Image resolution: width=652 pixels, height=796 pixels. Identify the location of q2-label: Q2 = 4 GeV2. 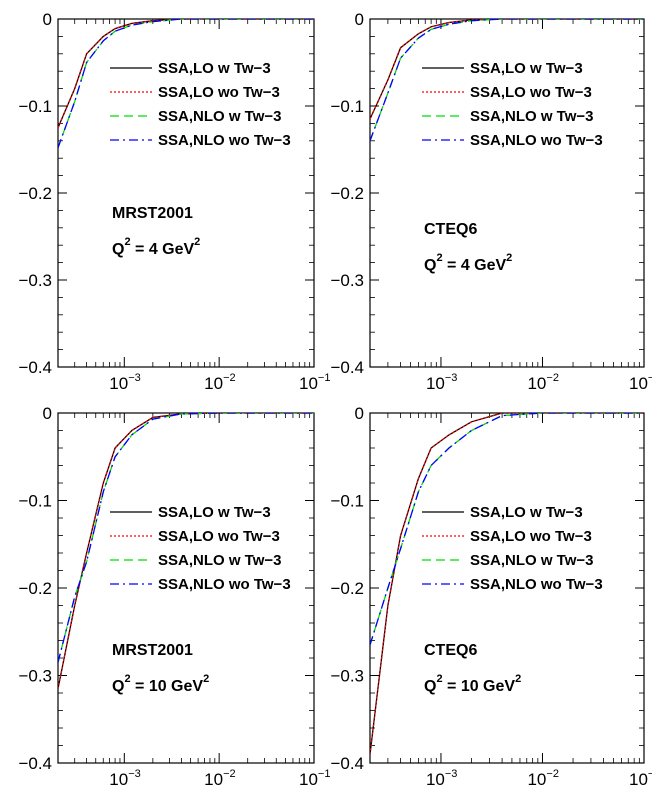
(468, 263).